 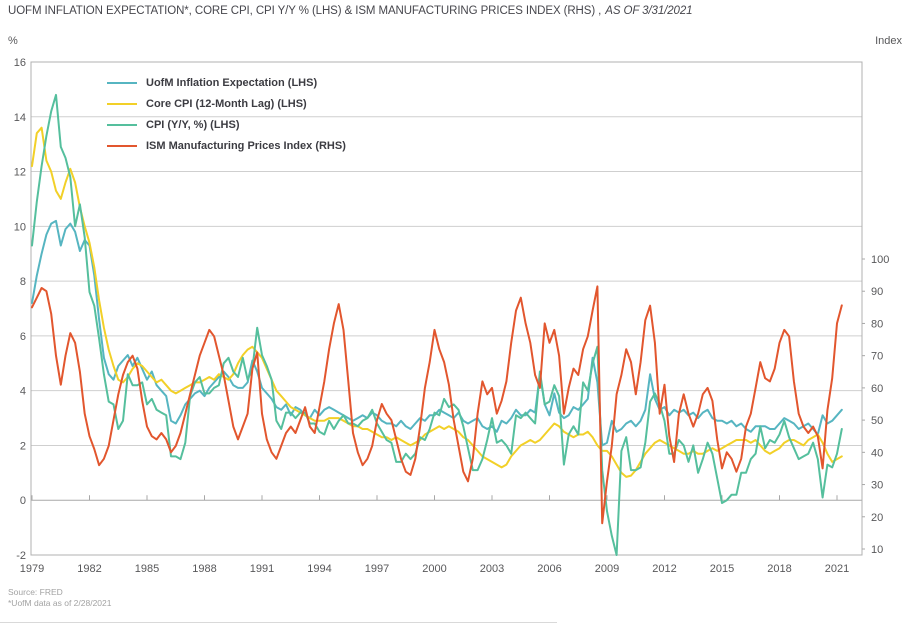 What do you see at coordinates (20, 227) in the screenshot?
I see `left-axis-tick-label: 10` at bounding box center [20, 227].